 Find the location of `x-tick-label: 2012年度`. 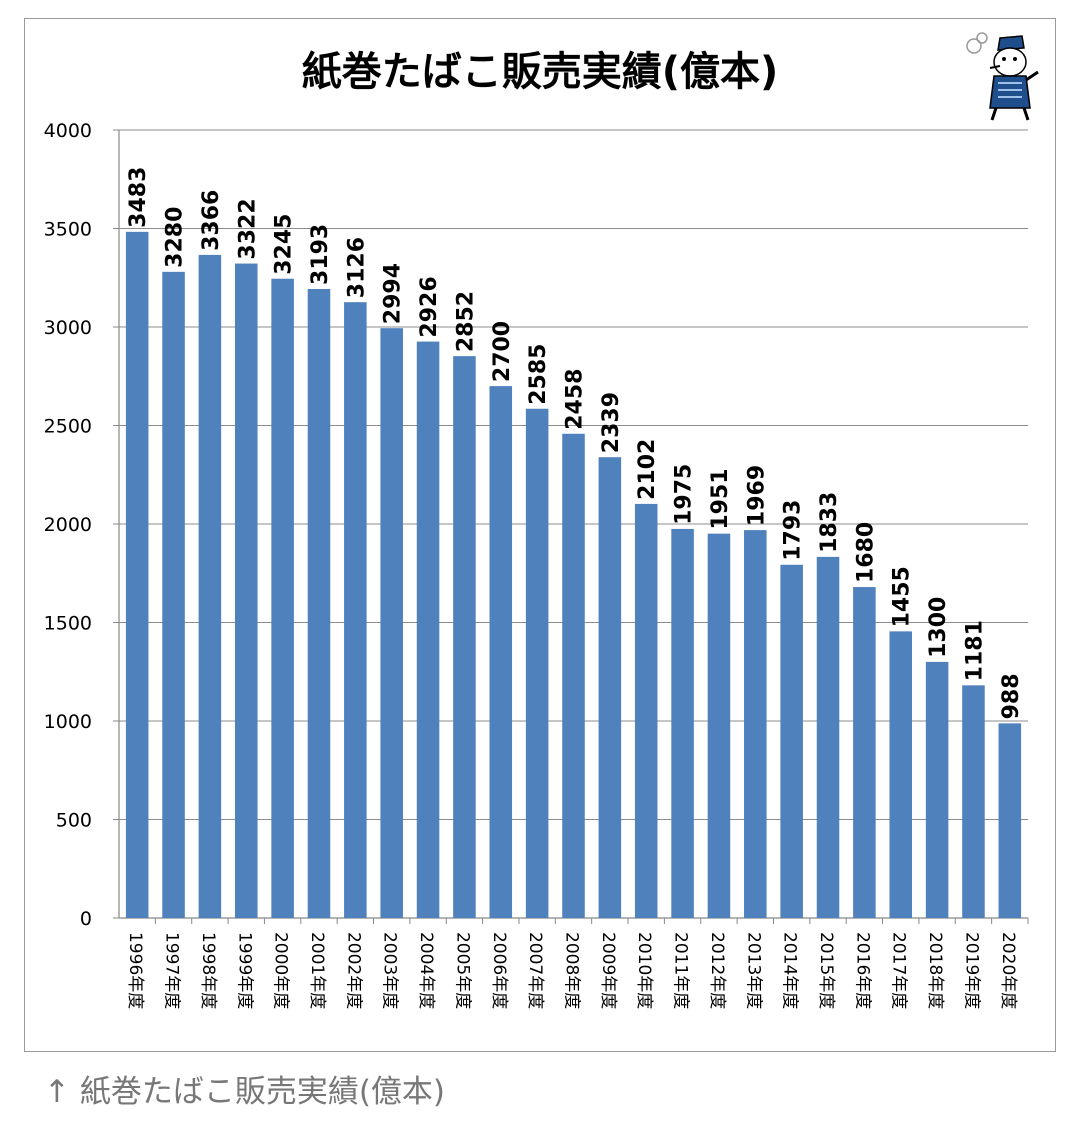

x-tick-label: 2012年度 is located at coordinates (717, 970).